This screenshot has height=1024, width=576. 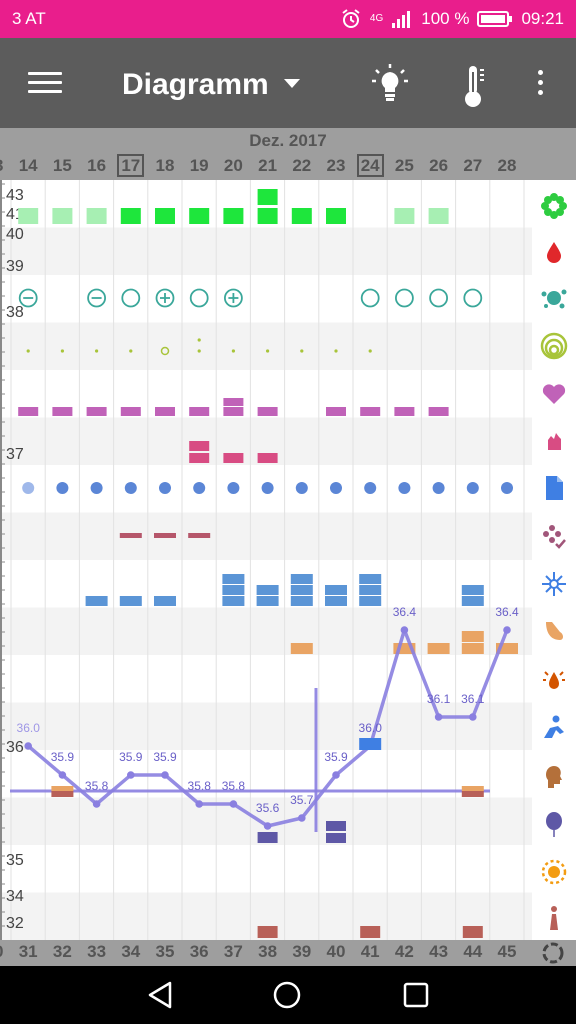 What do you see at coordinates (336, 165) in the screenshot?
I see `day-label: 23` at bounding box center [336, 165].